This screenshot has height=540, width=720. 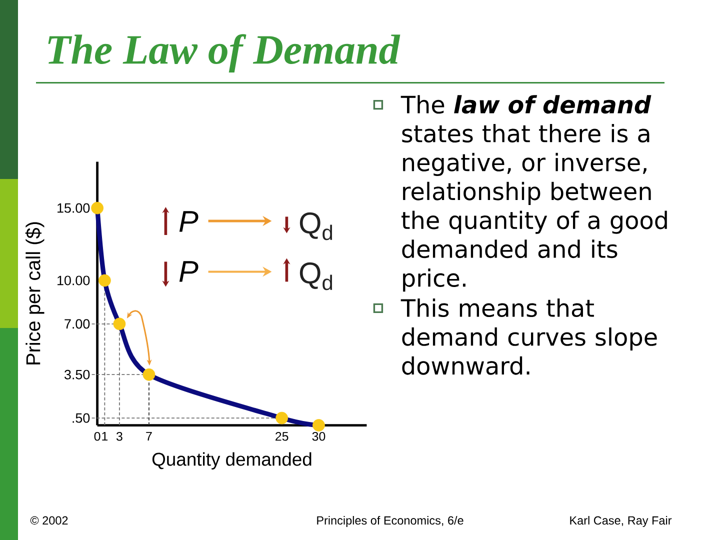 What do you see at coordinates (533, 193) in the screenshot?
I see `text: The law of demand states that there is a negative, or inverse, relationship between the quantity of a good demanded and its price.` at bounding box center [533, 193].